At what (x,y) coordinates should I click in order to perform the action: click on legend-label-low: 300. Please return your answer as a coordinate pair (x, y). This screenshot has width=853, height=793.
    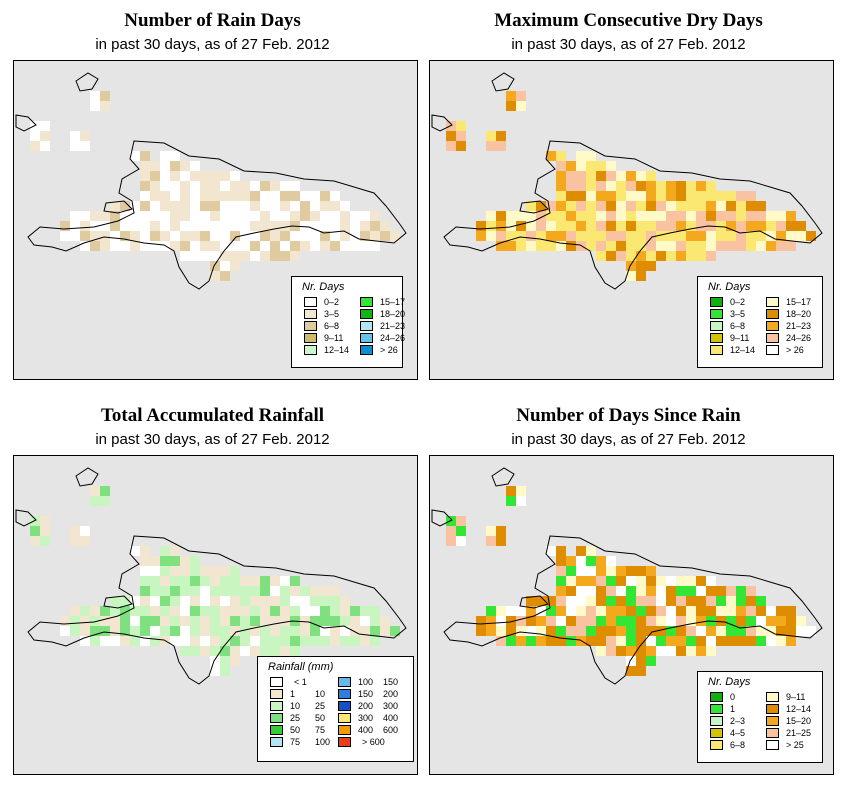
    Looking at the image, I should click on (366, 718).